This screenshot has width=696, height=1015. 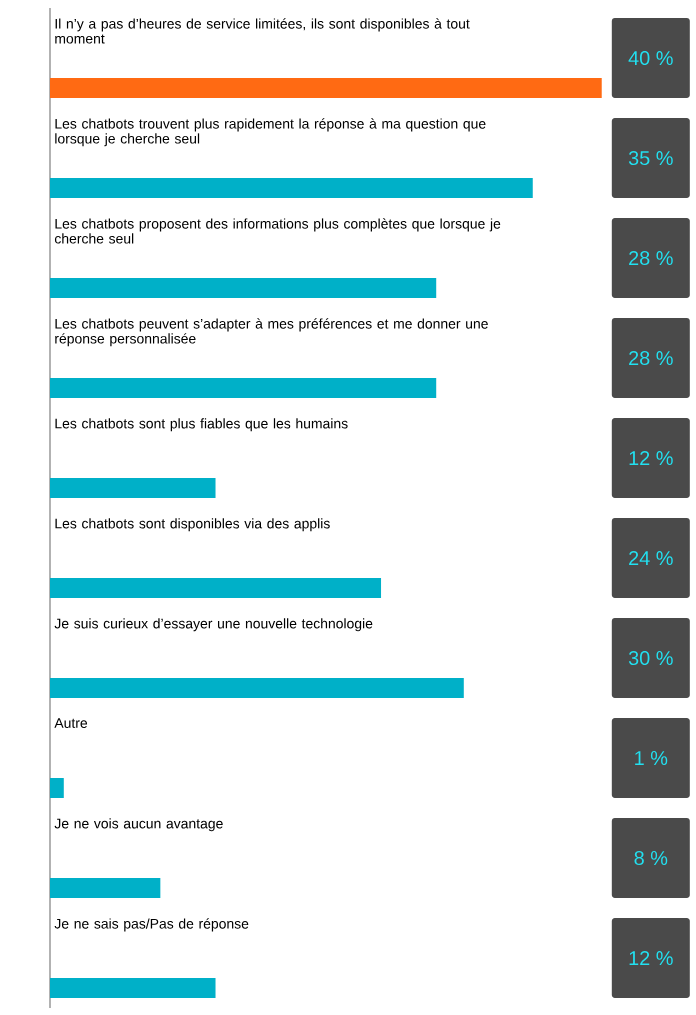 What do you see at coordinates (201, 425) in the screenshot?
I see `y-tick-label: Les chatbots sont plus fiables que les humains` at bounding box center [201, 425].